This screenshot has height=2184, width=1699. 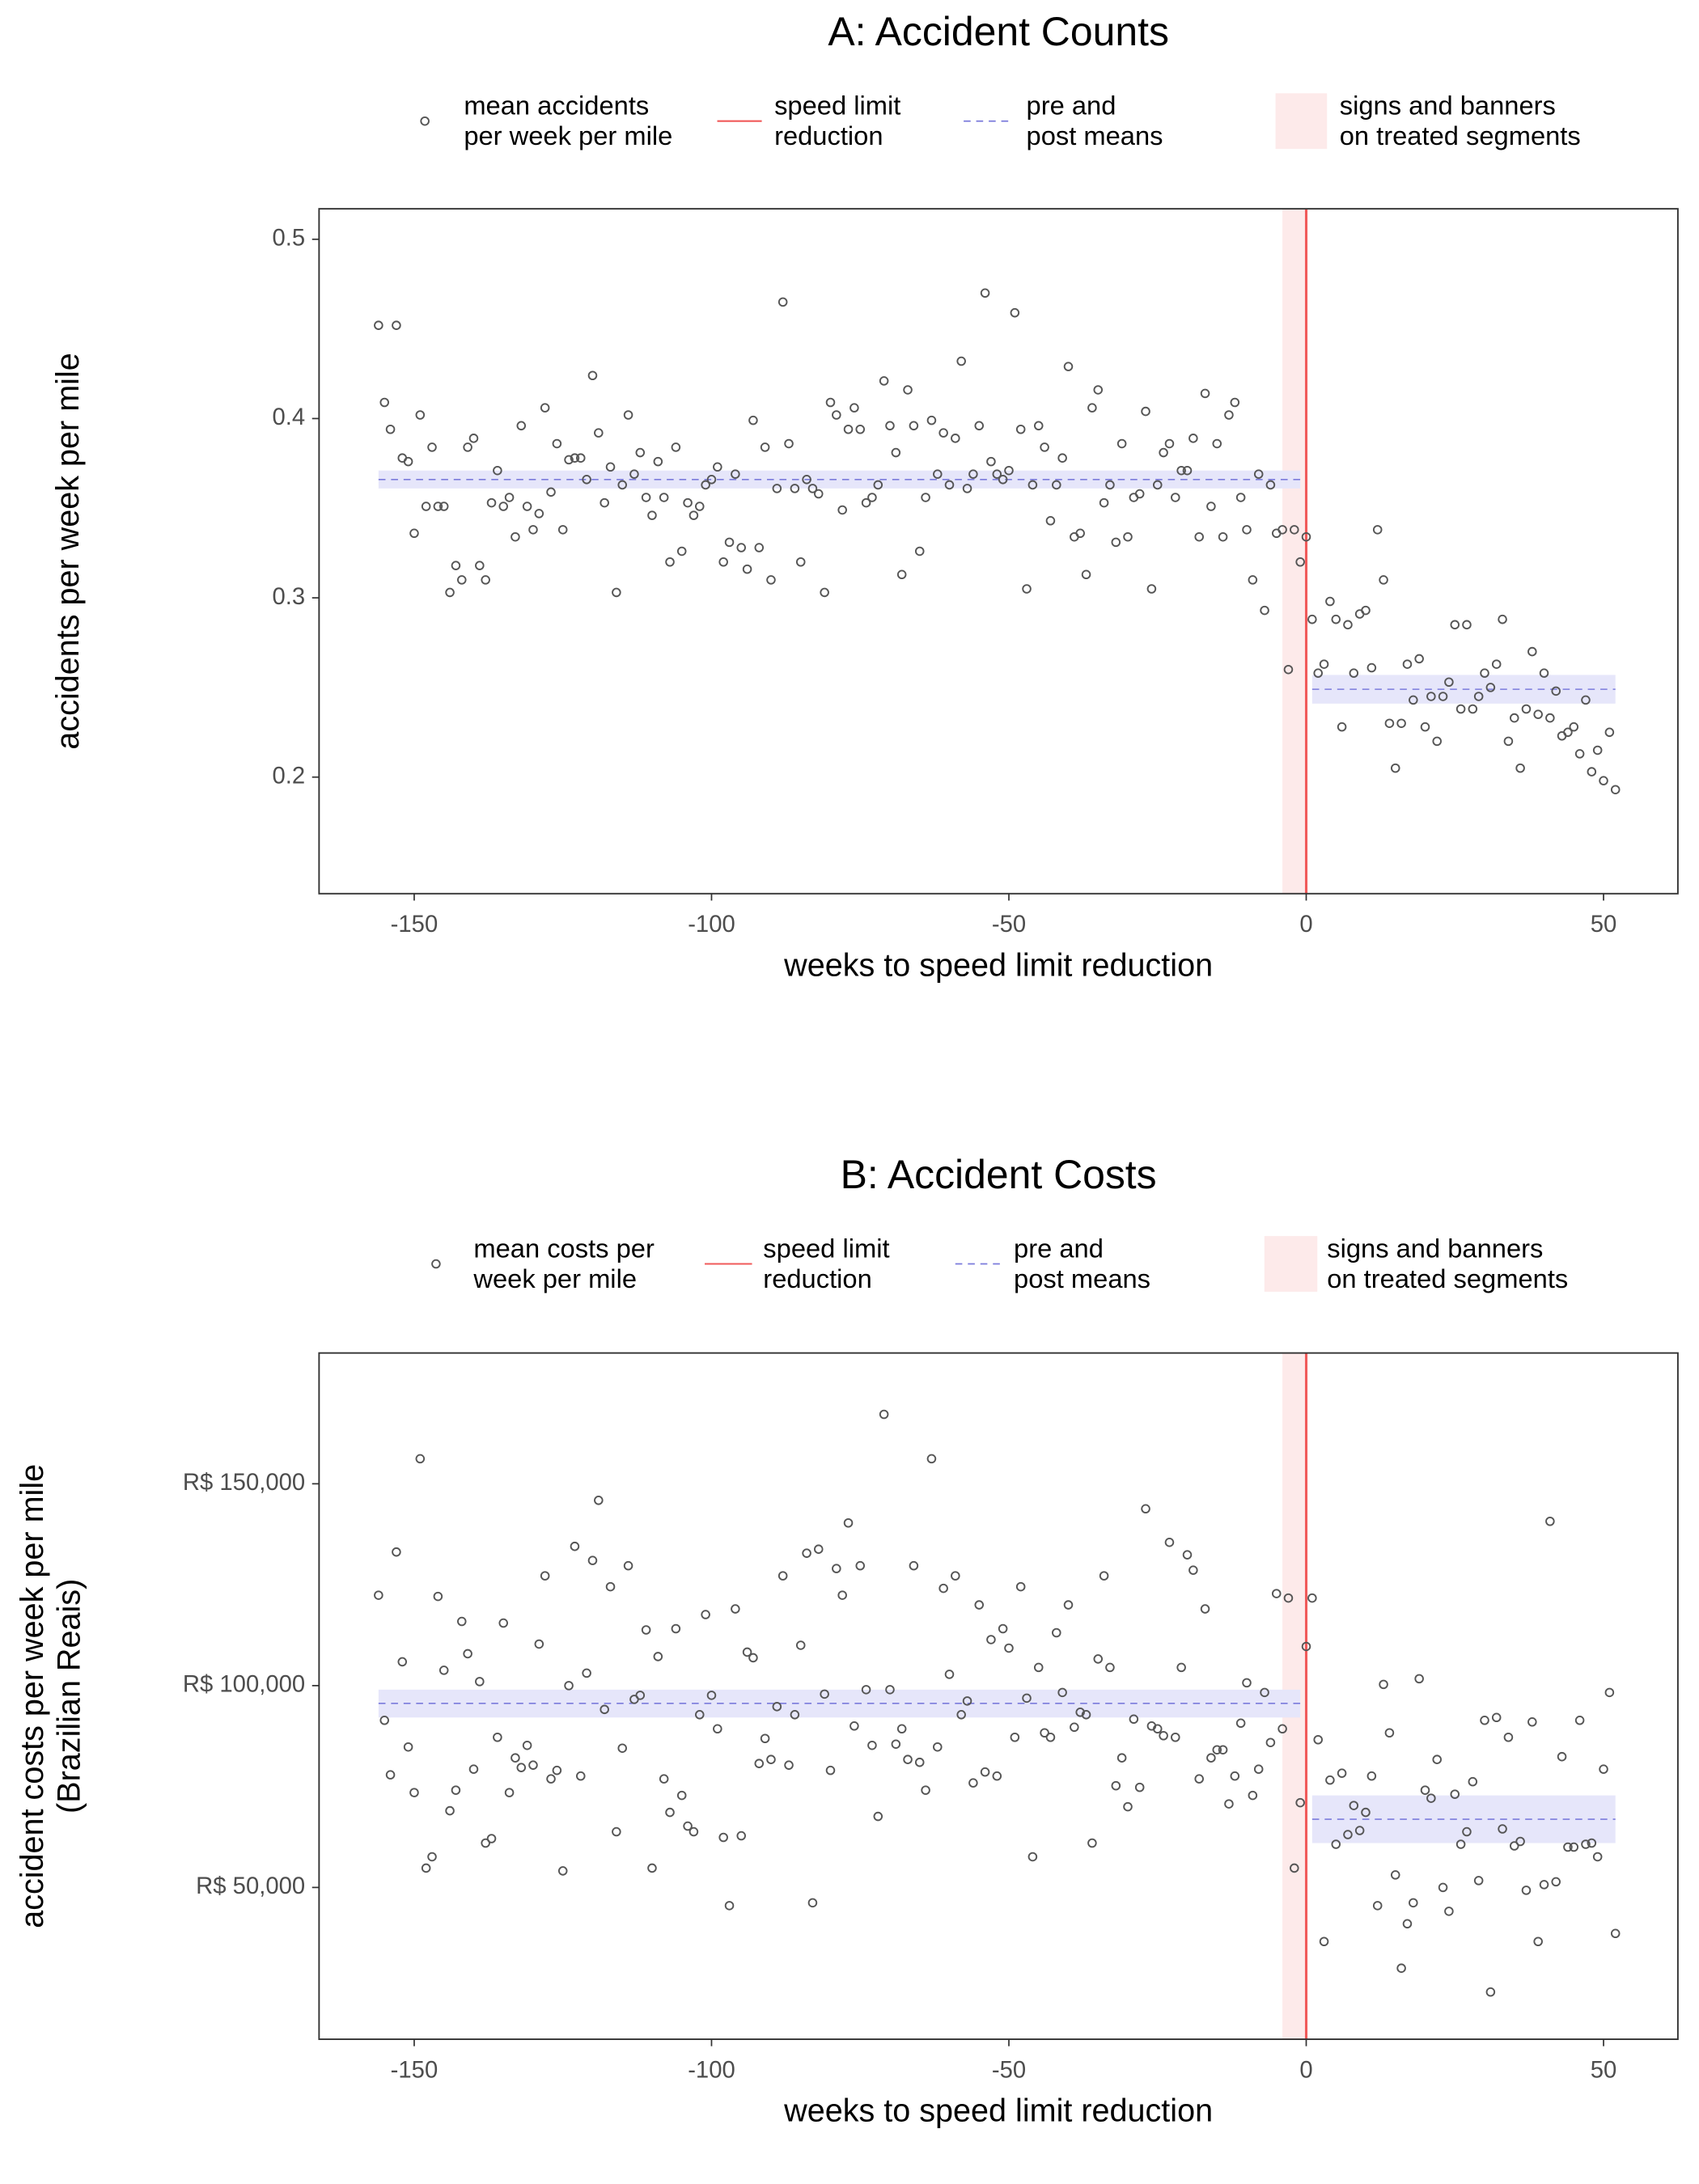 What do you see at coordinates (436, 1264) in the screenshot?
I see `legend-point` at bounding box center [436, 1264].